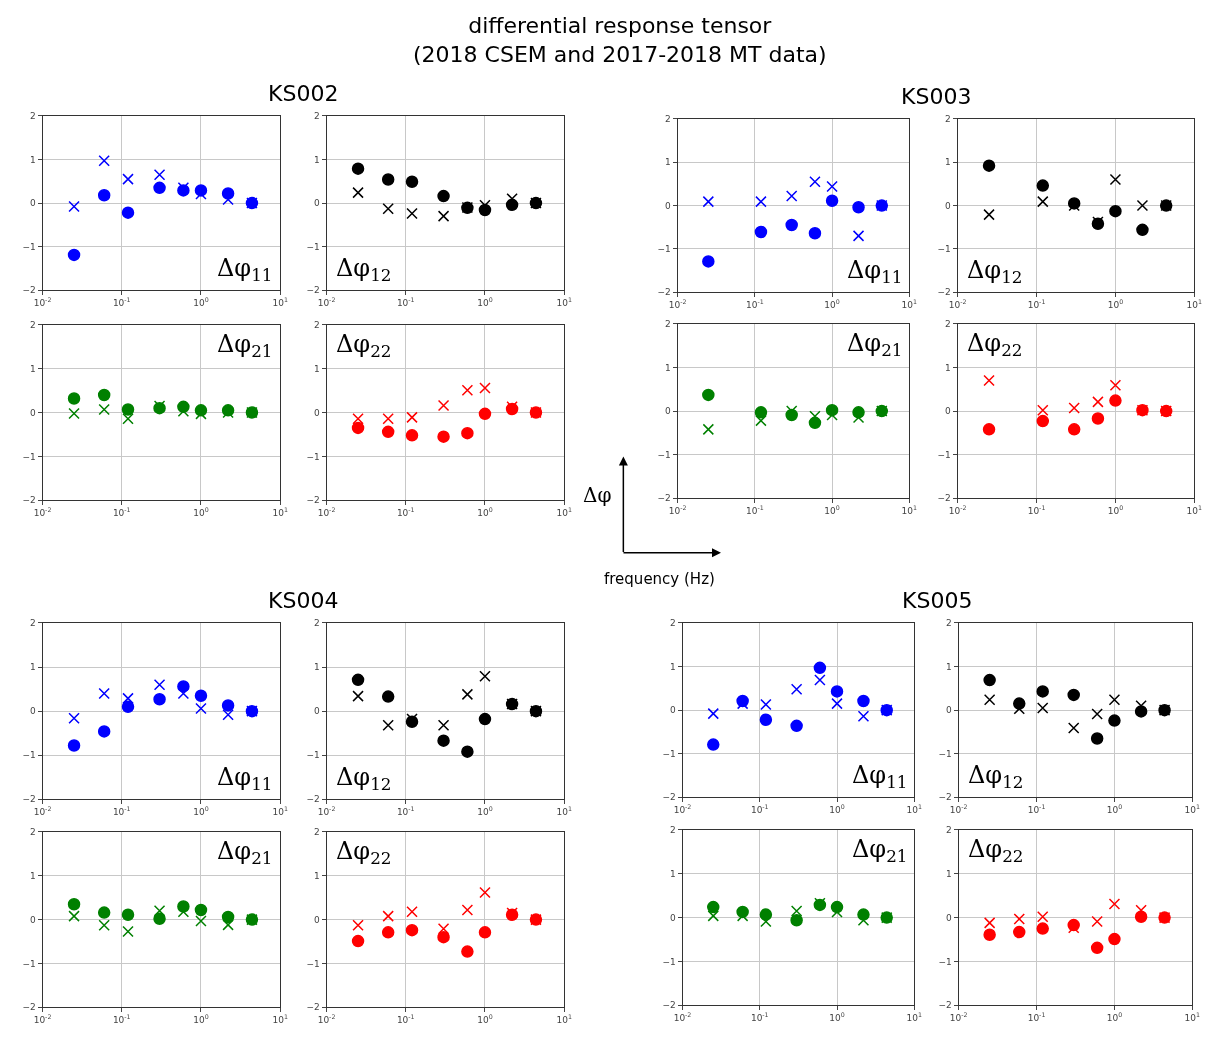  Describe the element at coordinates (620, 40) in the screenshot. I see `text: differential response tensor (2018 CSEM and 2017-2018 MT data)` at that location.